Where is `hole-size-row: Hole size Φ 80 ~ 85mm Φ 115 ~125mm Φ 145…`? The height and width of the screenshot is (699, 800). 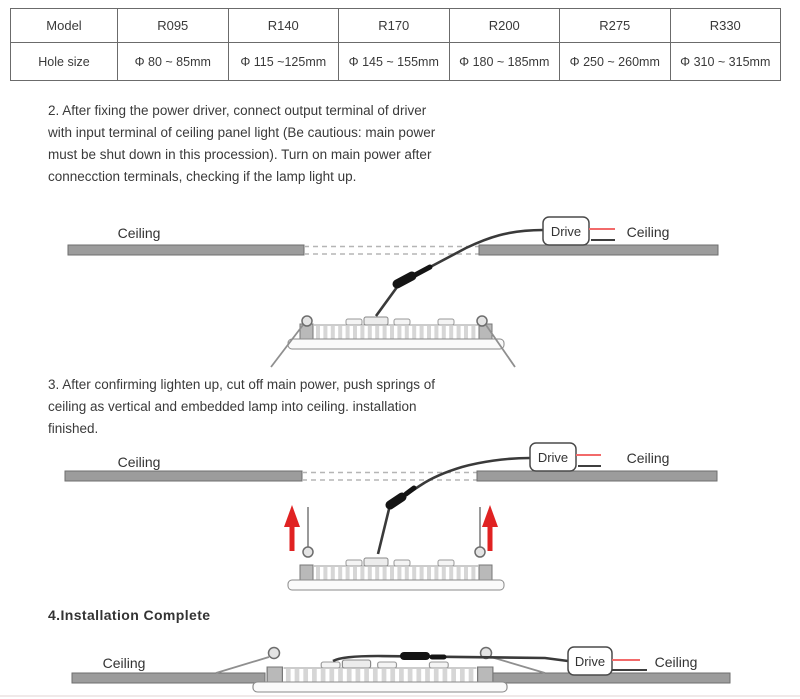
hole-size-row: Hole size Φ 80 ~ 85mm Φ 115 ~125mm Φ 145… is located at coordinates (395, 61).